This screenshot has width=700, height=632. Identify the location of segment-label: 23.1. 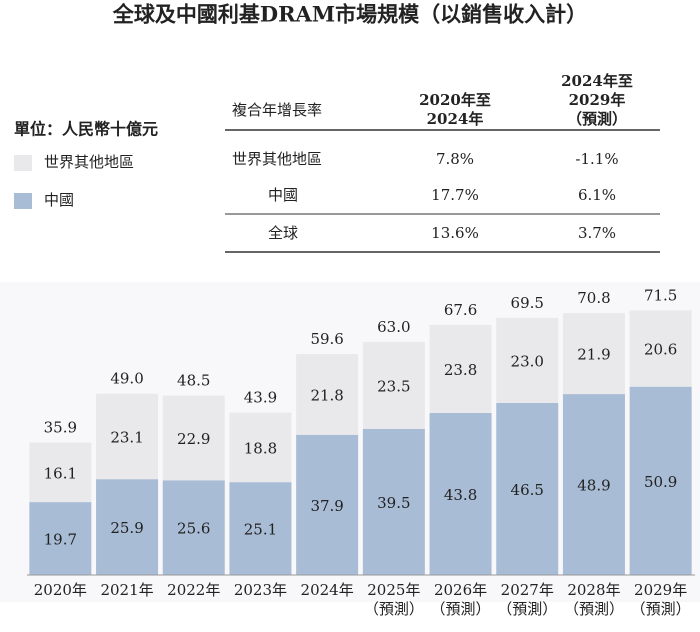
(126, 437).